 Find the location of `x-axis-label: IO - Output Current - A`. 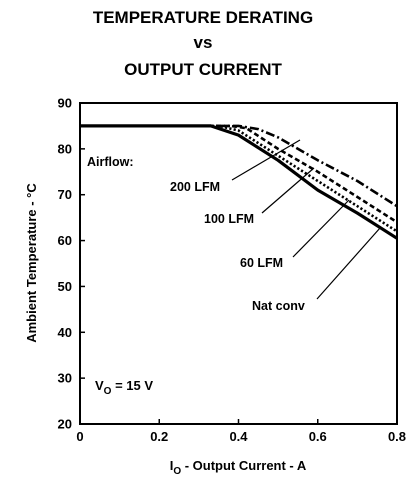

x-axis-label: IO - Output Current - A is located at coordinates (238, 467).